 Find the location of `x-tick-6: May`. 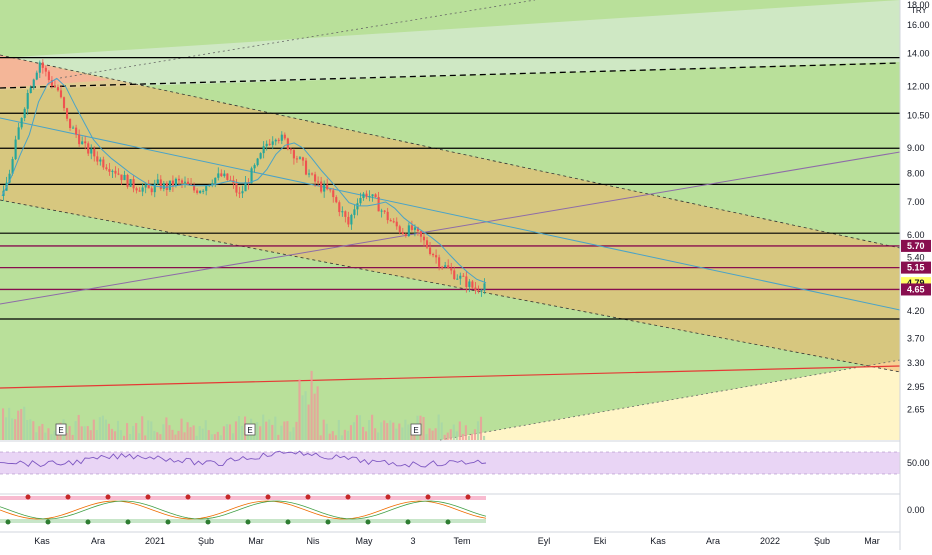

x-tick-6: May is located at coordinates (364, 541).